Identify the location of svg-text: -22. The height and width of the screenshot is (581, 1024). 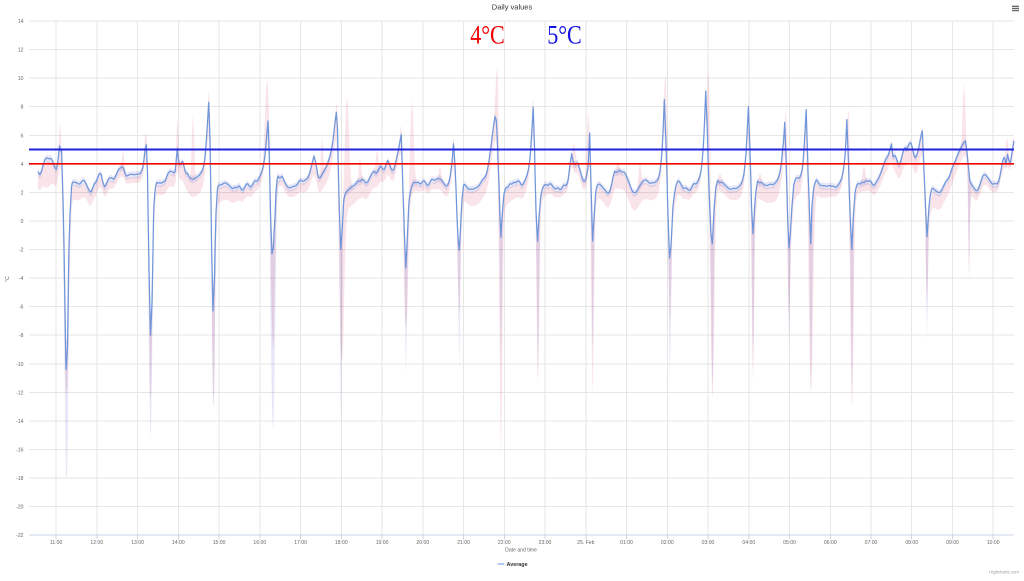
(20, 536).